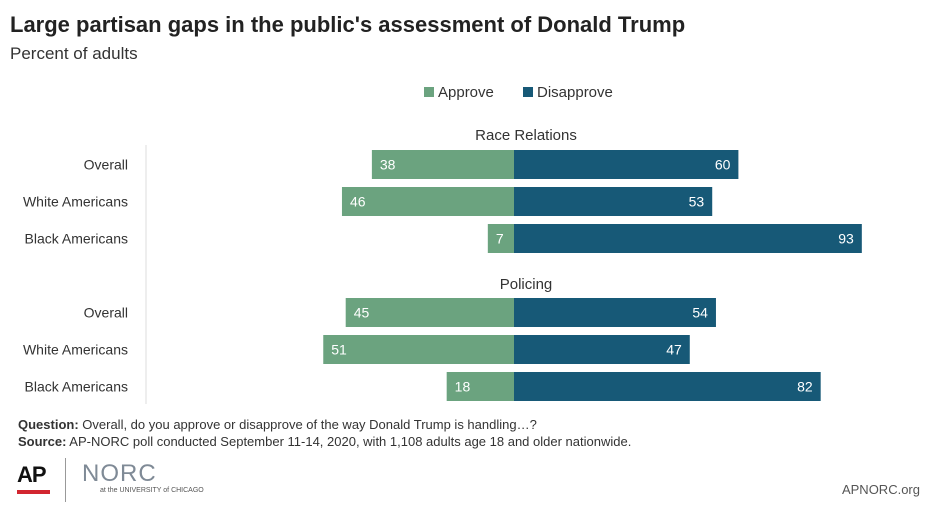  Describe the element at coordinates (526, 135) in the screenshot. I see `group-label-0: Race Relations` at that location.